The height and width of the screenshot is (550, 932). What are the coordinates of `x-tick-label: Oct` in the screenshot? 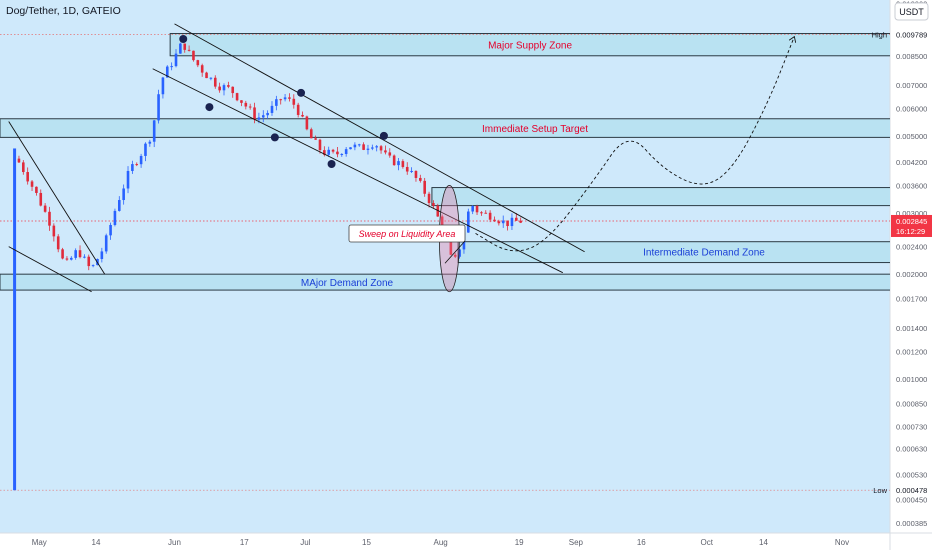 It's located at (707, 542).